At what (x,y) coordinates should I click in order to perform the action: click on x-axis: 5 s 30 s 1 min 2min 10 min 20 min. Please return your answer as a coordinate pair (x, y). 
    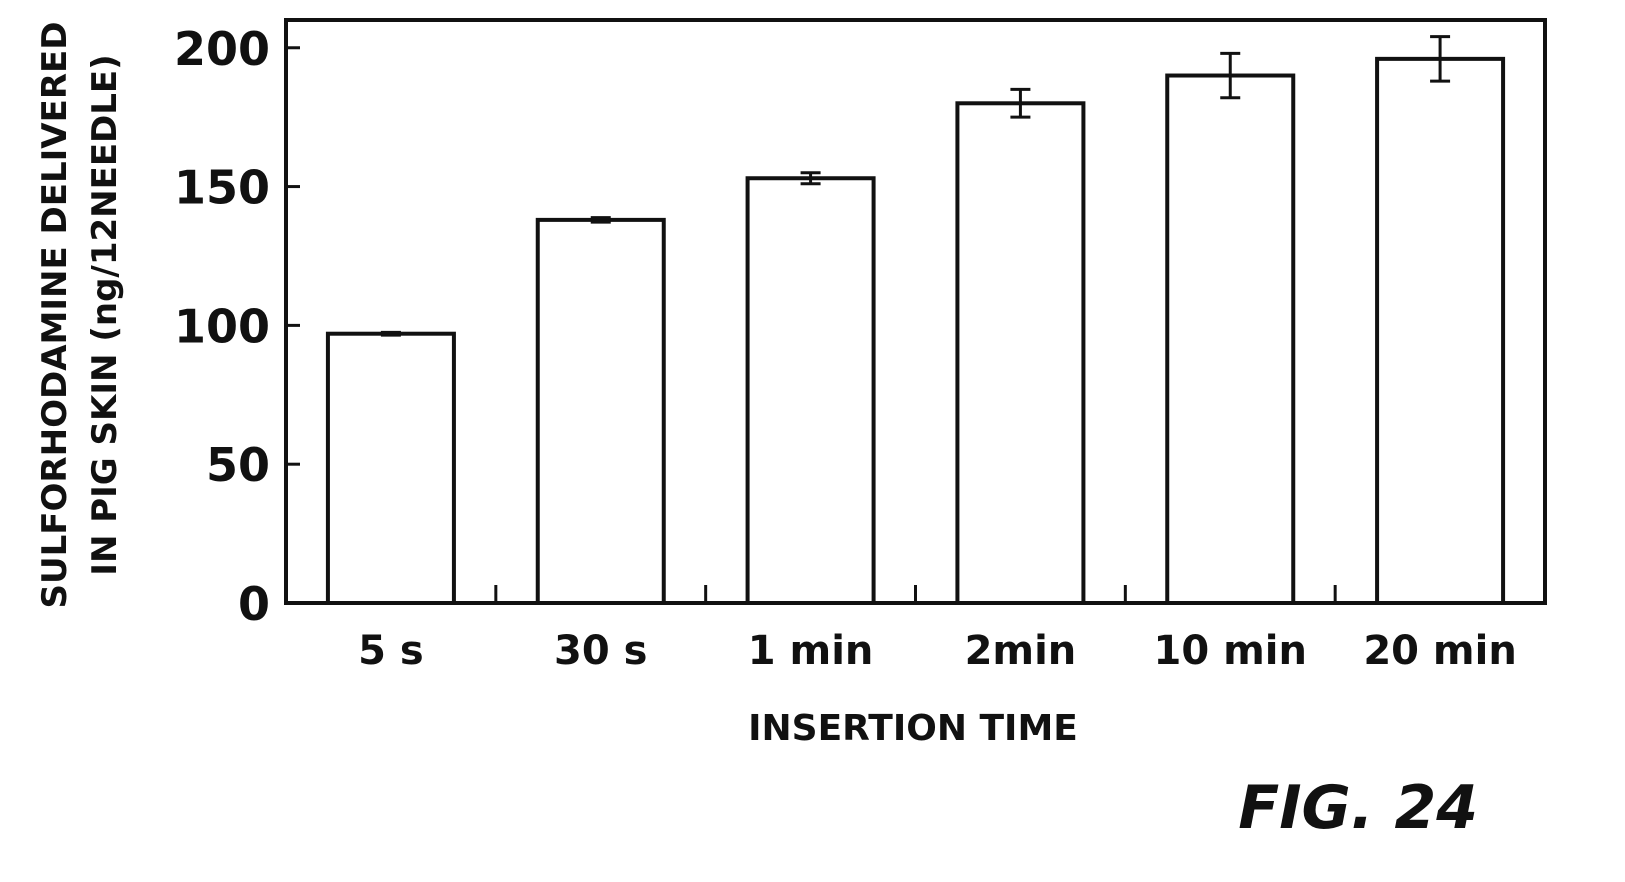
    Looking at the image, I should click on (937, 629).